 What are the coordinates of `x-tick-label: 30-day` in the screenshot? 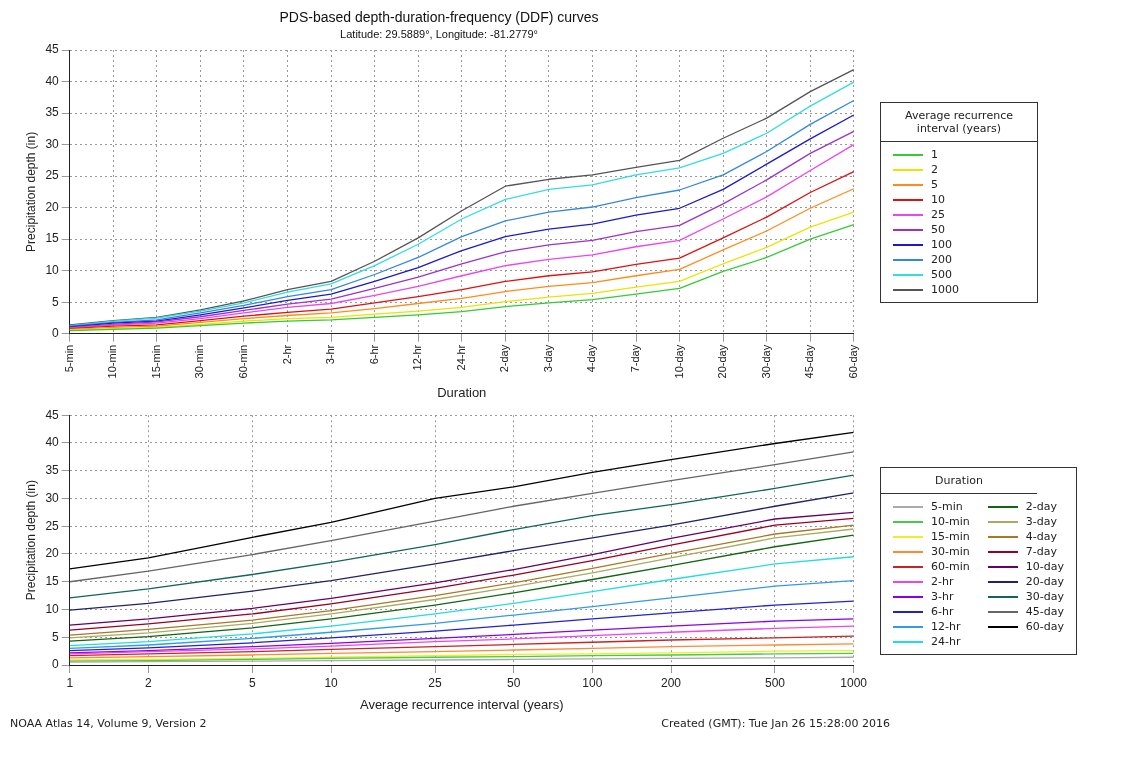 It's located at (765, 361).